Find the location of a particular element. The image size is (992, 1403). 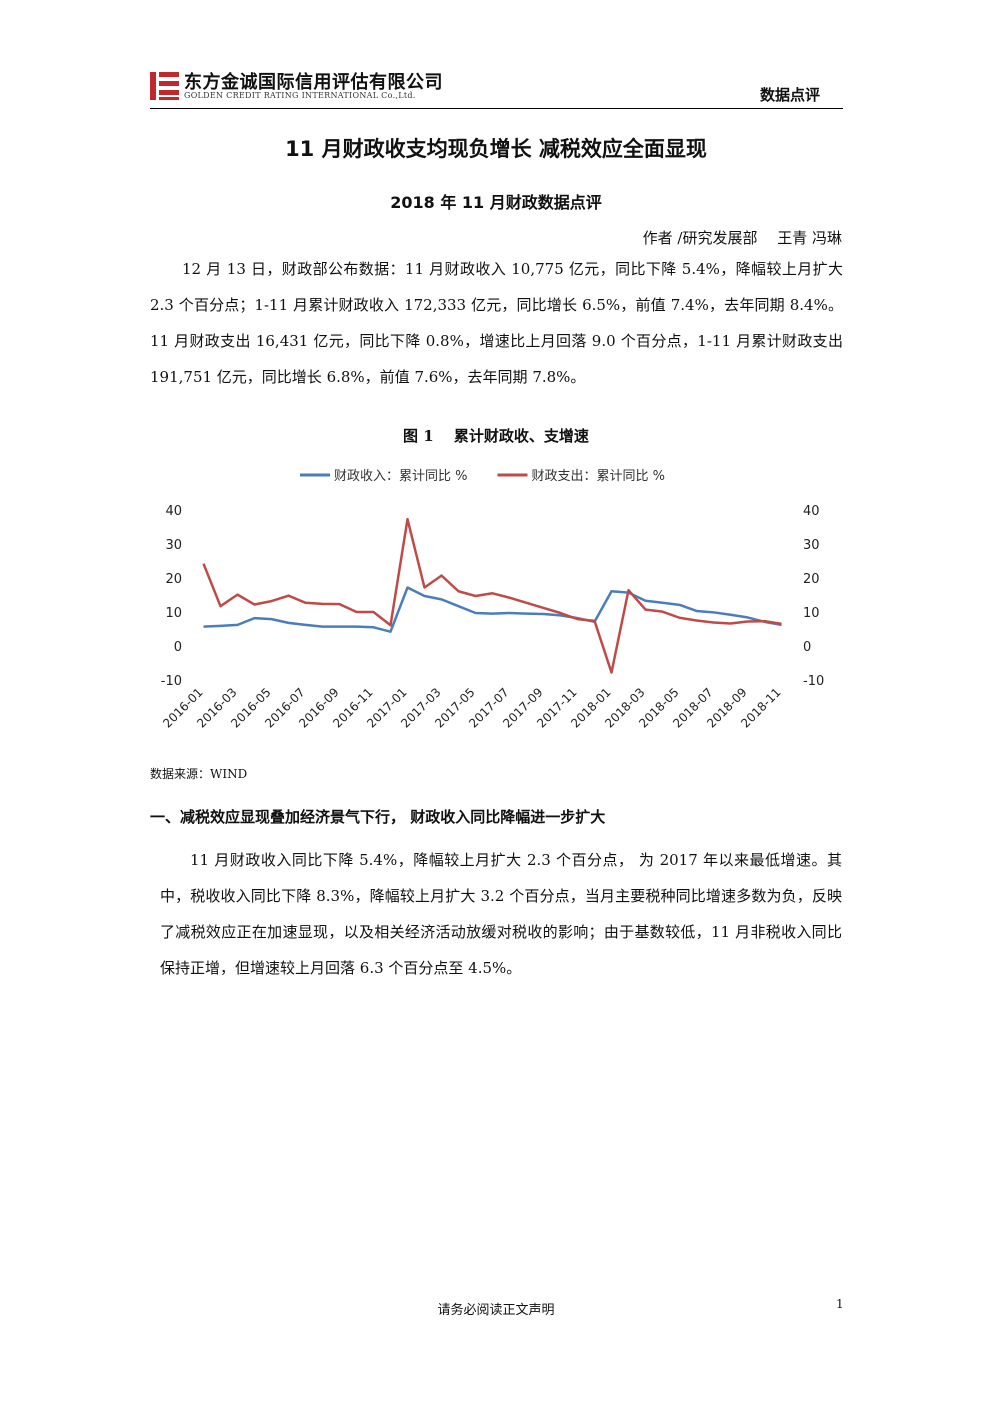

footer-notice: 请务必阅读正文声明 is located at coordinates (496, 1310).